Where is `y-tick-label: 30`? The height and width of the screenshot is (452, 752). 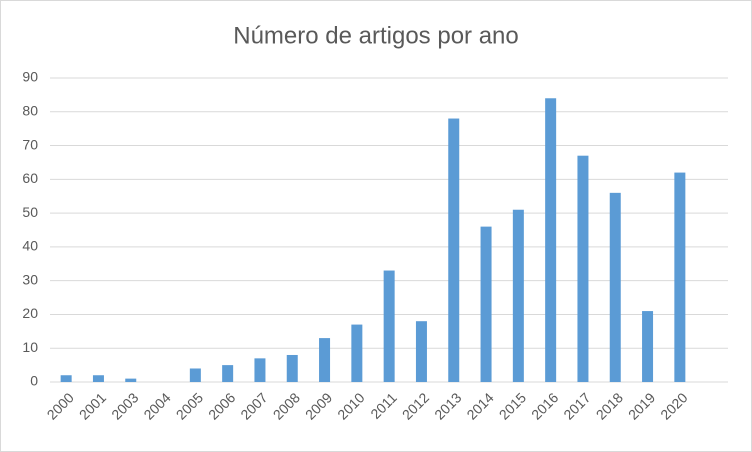 y-tick-label: 30 is located at coordinates (30, 279).